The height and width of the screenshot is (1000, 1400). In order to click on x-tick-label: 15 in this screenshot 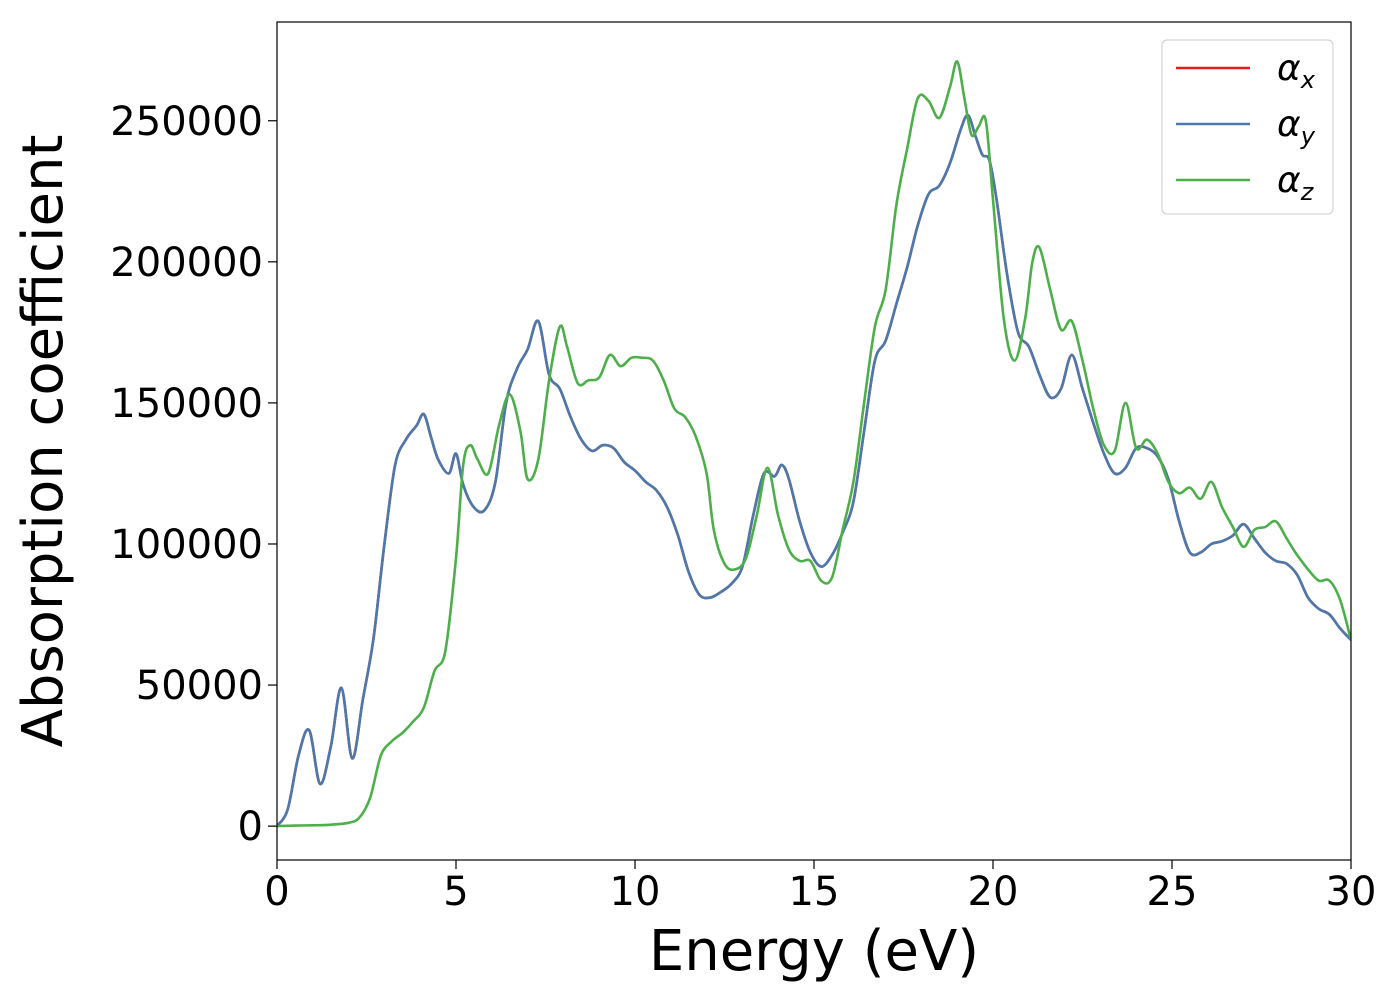, I will do `click(814, 892)`.